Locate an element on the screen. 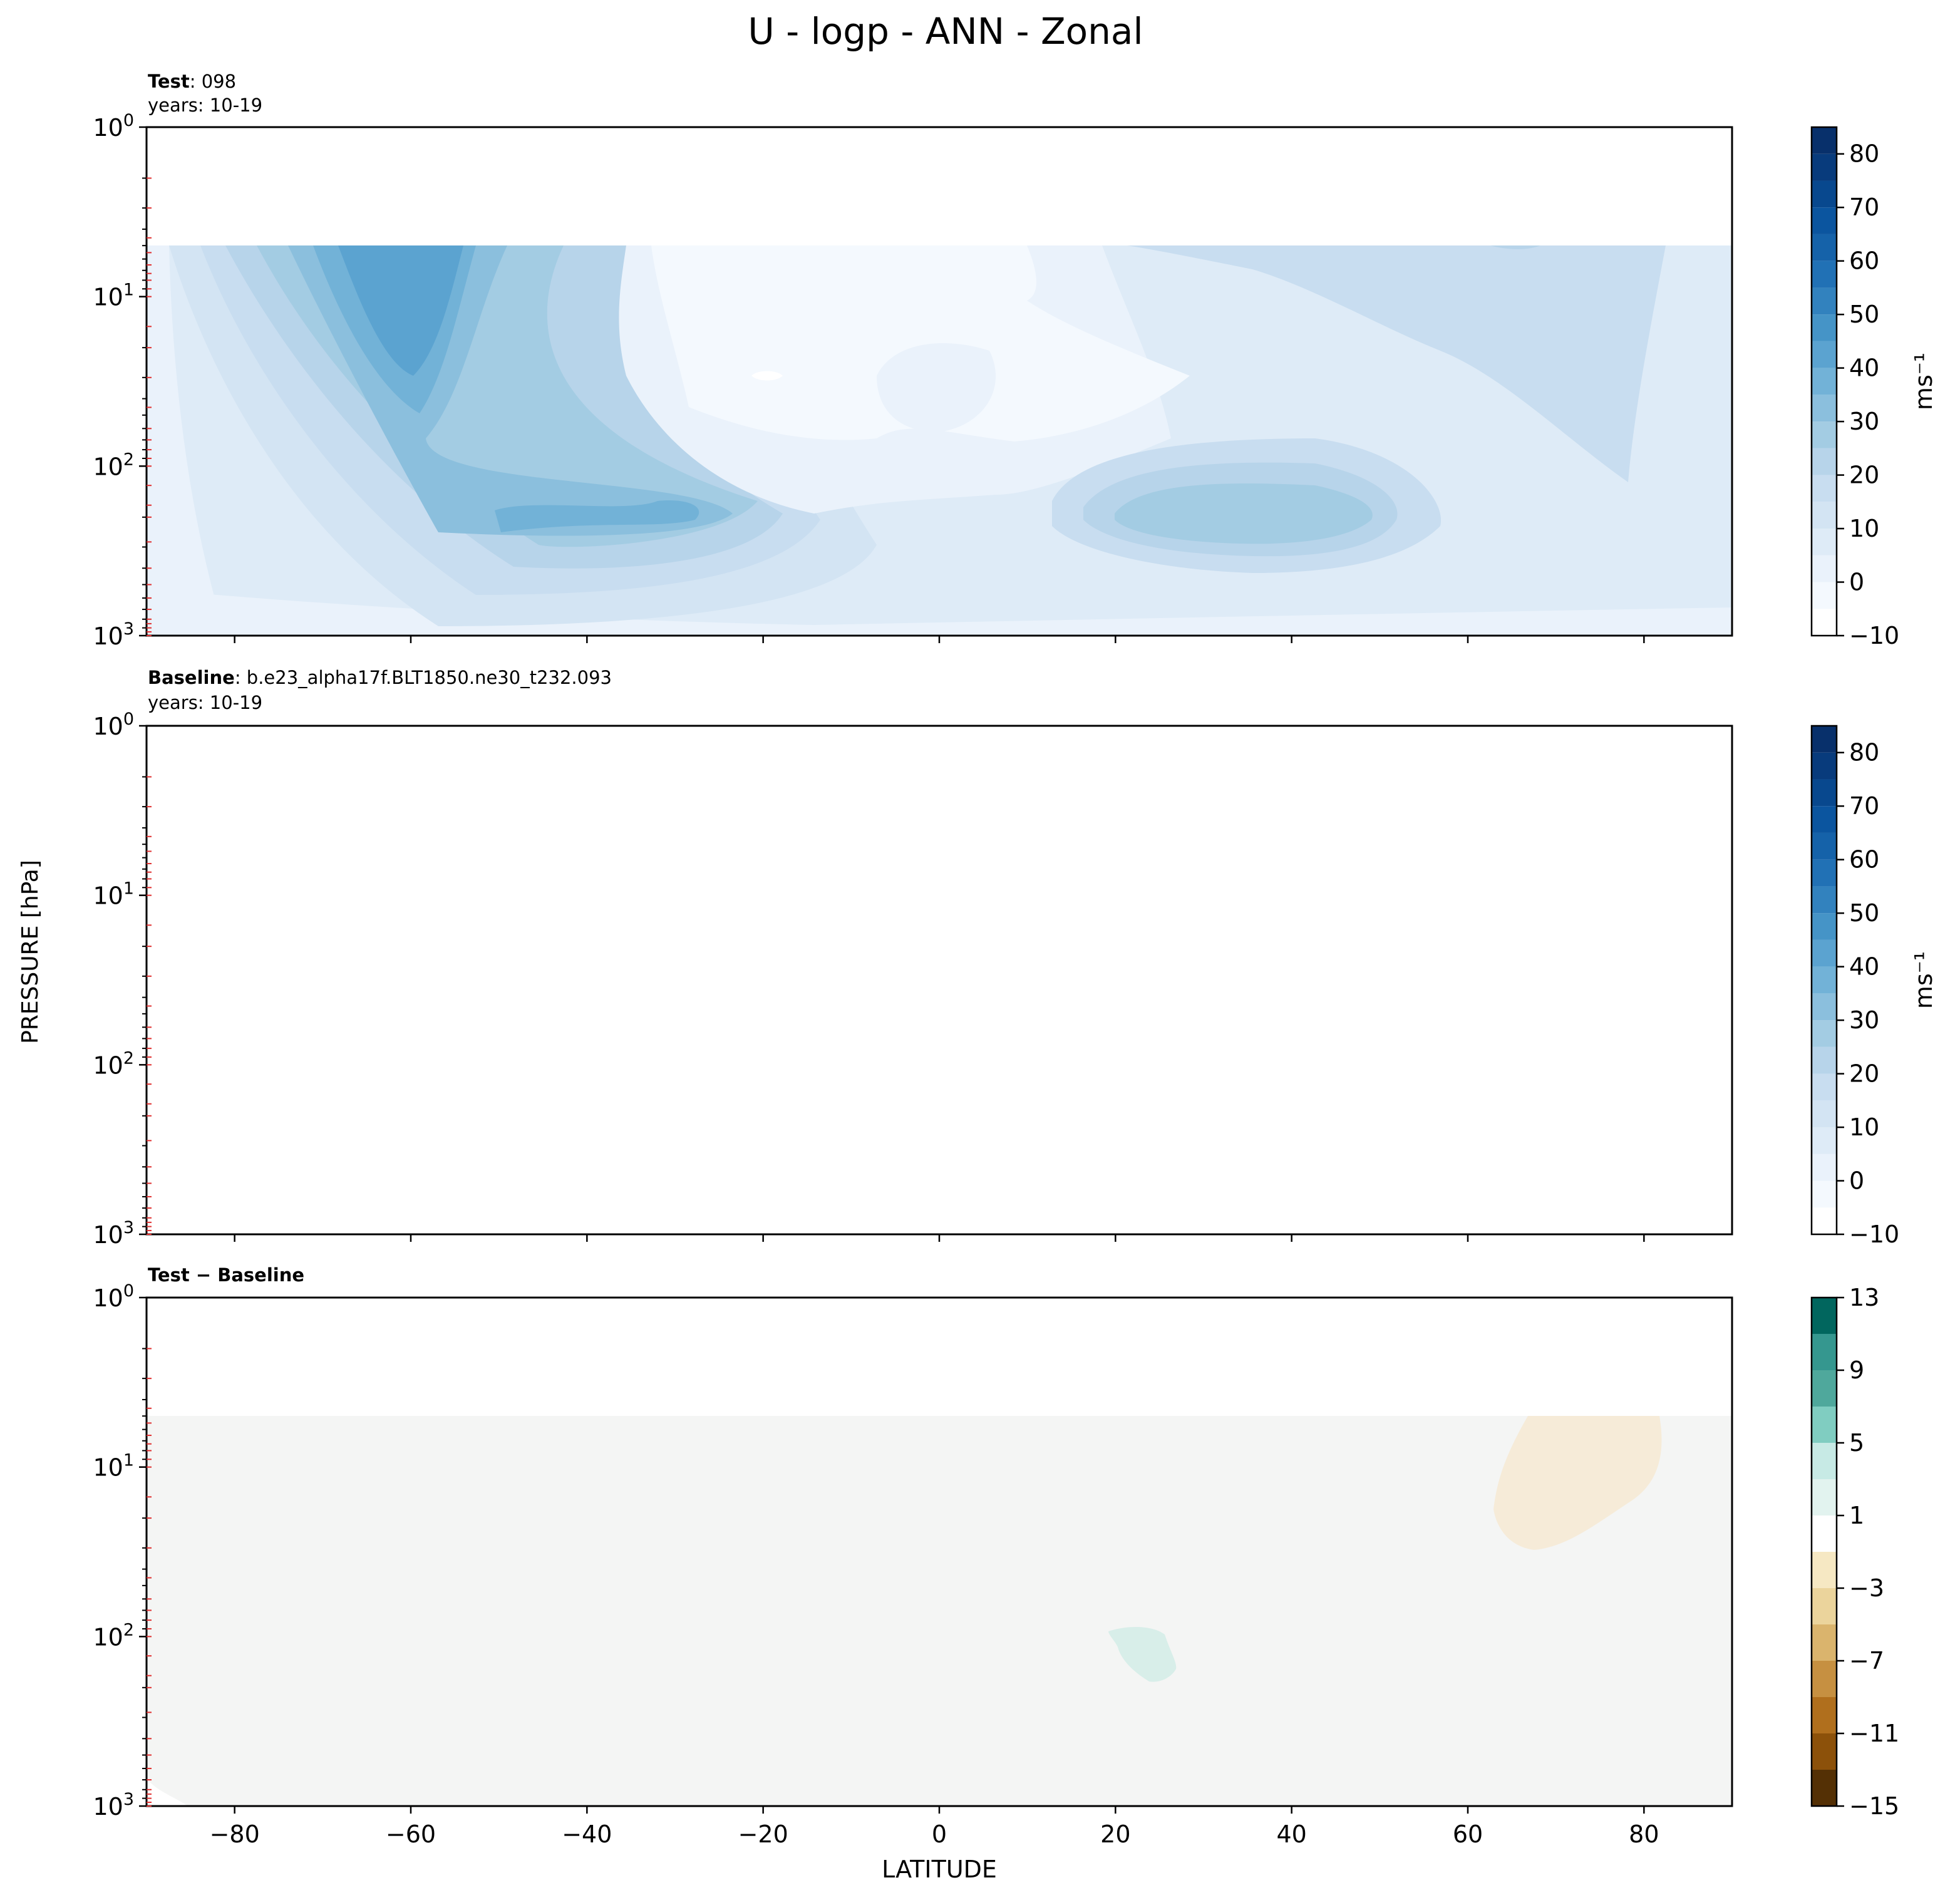 This screenshot has width=1960, height=1900. panel-baseline-sh-polar-edge is located at coordinates (186, 1039).